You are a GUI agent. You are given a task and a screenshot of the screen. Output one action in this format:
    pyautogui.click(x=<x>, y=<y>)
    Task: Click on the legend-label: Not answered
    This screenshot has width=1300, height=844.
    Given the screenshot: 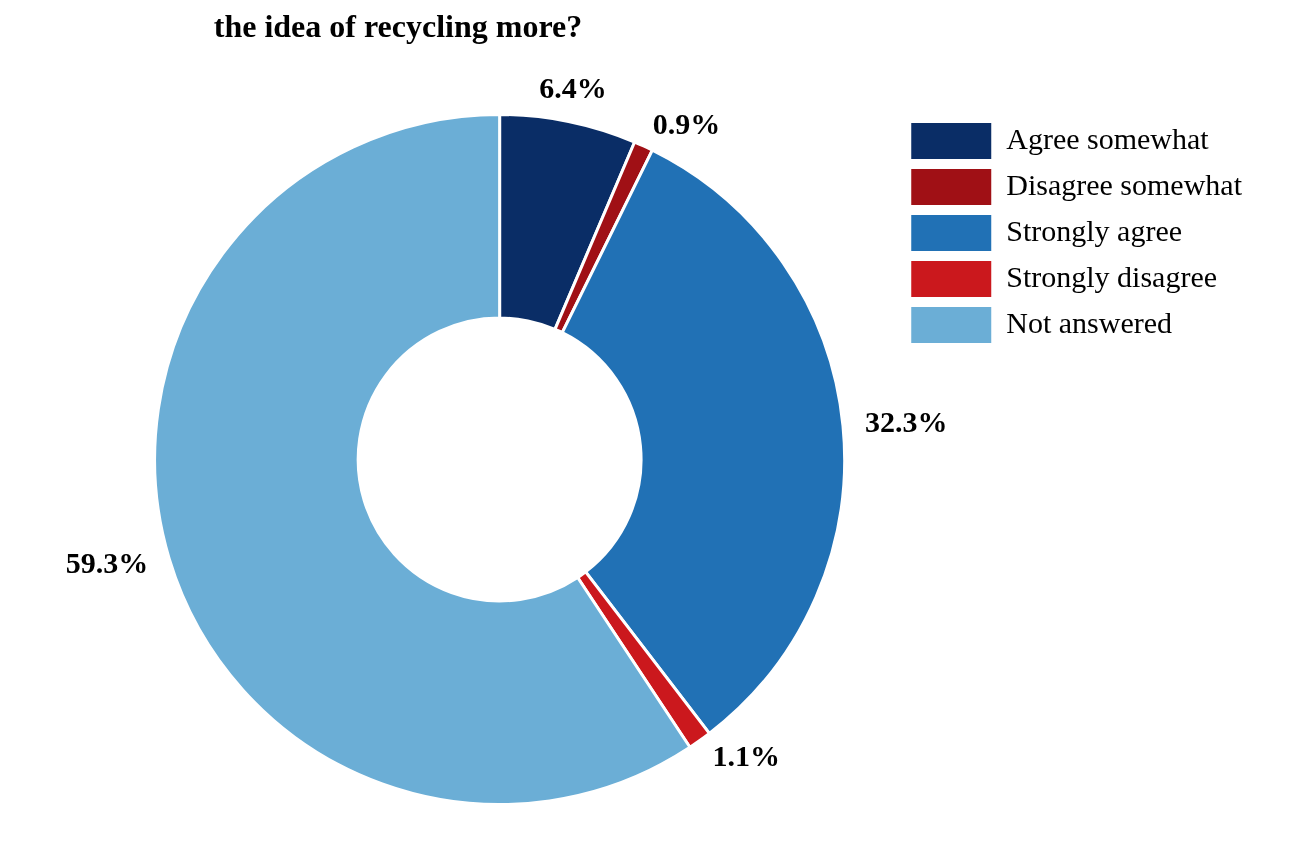 What is the action you would take?
    pyautogui.click(x=1089, y=322)
    